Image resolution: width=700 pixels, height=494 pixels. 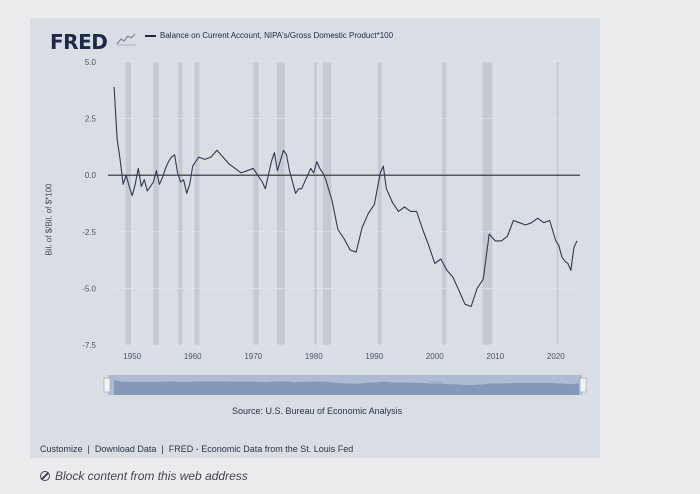 I want to click on download-data-link: Download Data, so click(x=125, y=449).